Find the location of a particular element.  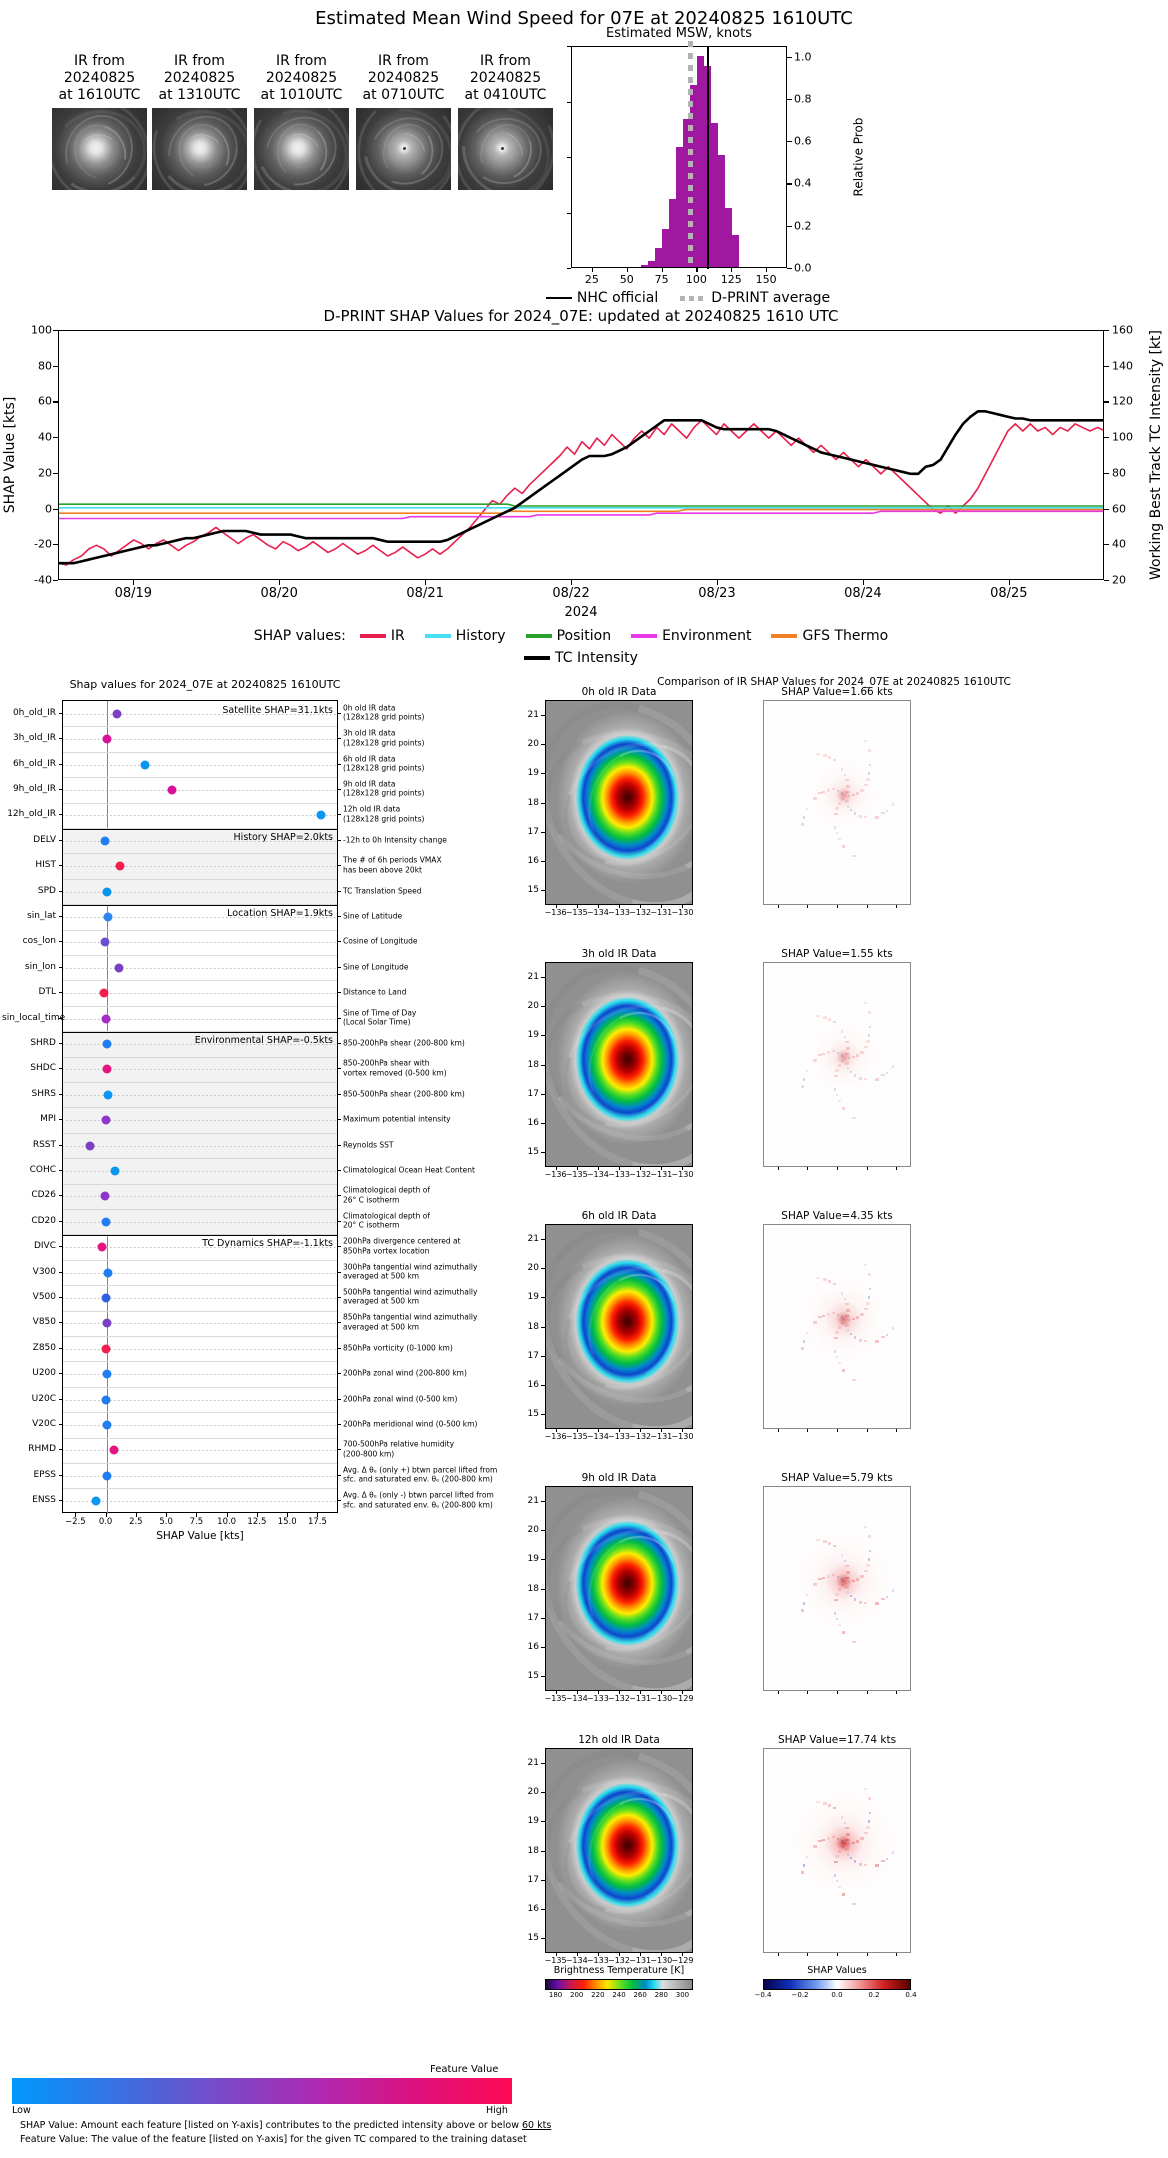

shap-row-guide is located at coordinates (200, 1425).